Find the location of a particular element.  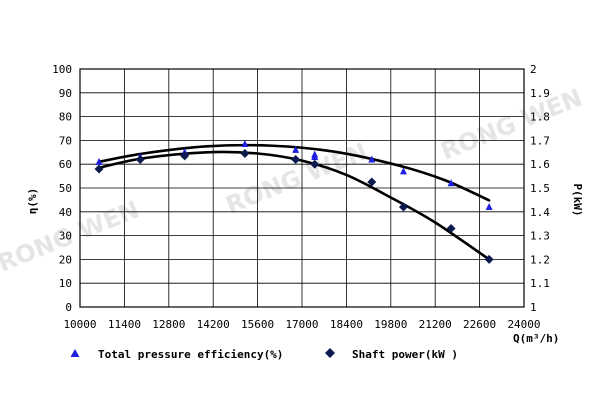

legend-label-shaft-power: Shaft power(kW ) is located at coordinates (405, 354).